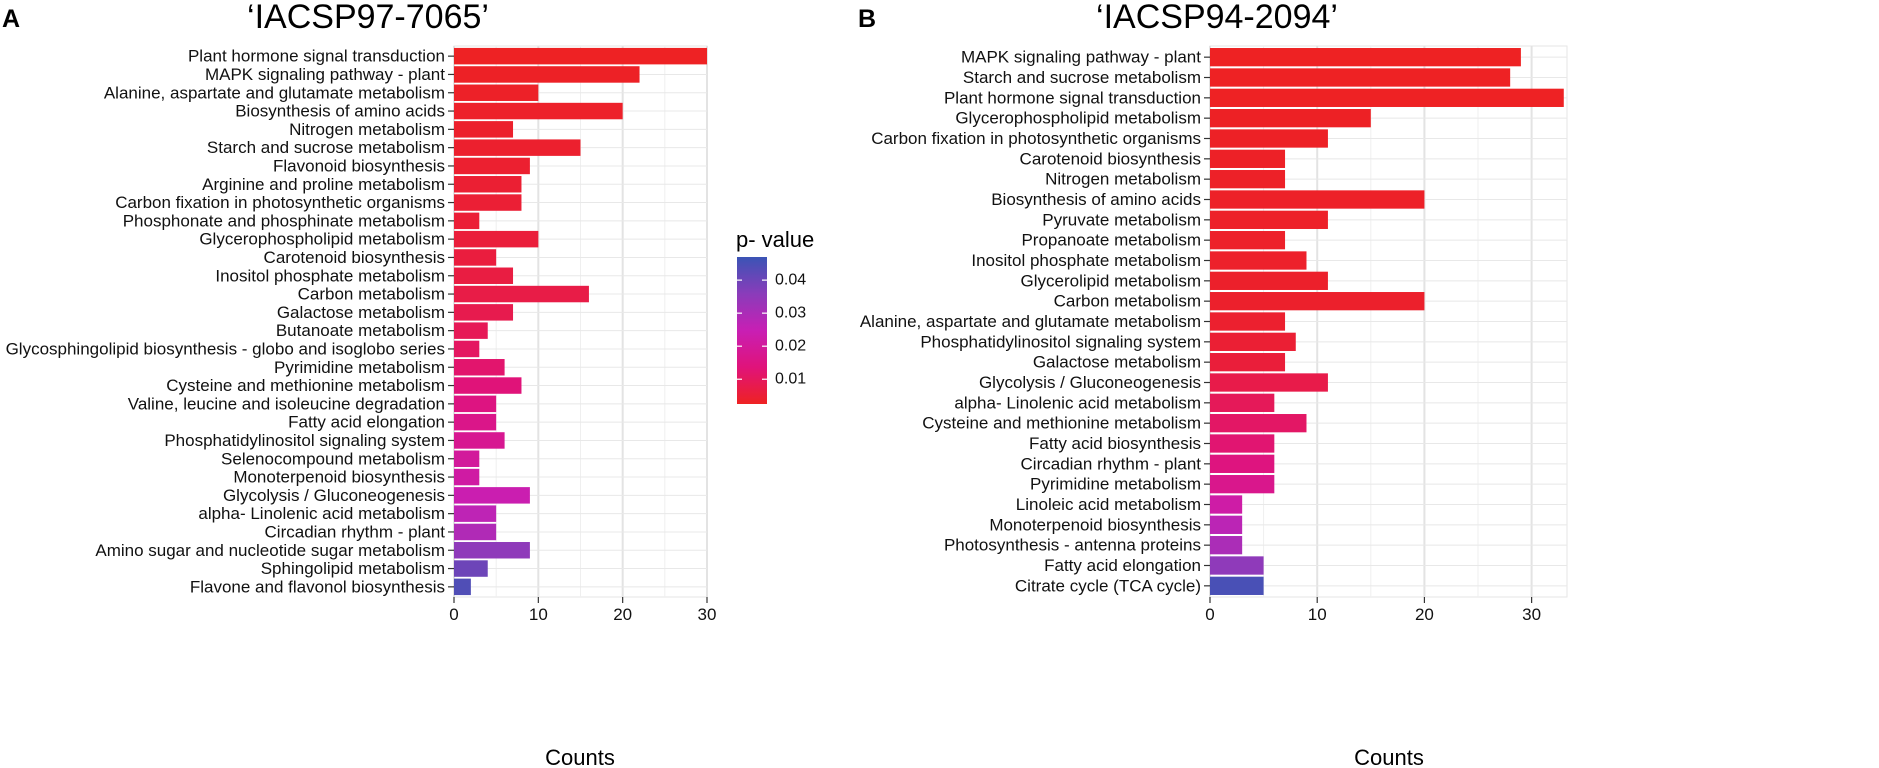 The width and height of the screenshot is (1879, 768). What do you see at coordinates (1090, 382) in the screenshot?
I see `panel-b-category-label: Glycolysis / Gluconeogenesis` at bounding box center [1090, 382].